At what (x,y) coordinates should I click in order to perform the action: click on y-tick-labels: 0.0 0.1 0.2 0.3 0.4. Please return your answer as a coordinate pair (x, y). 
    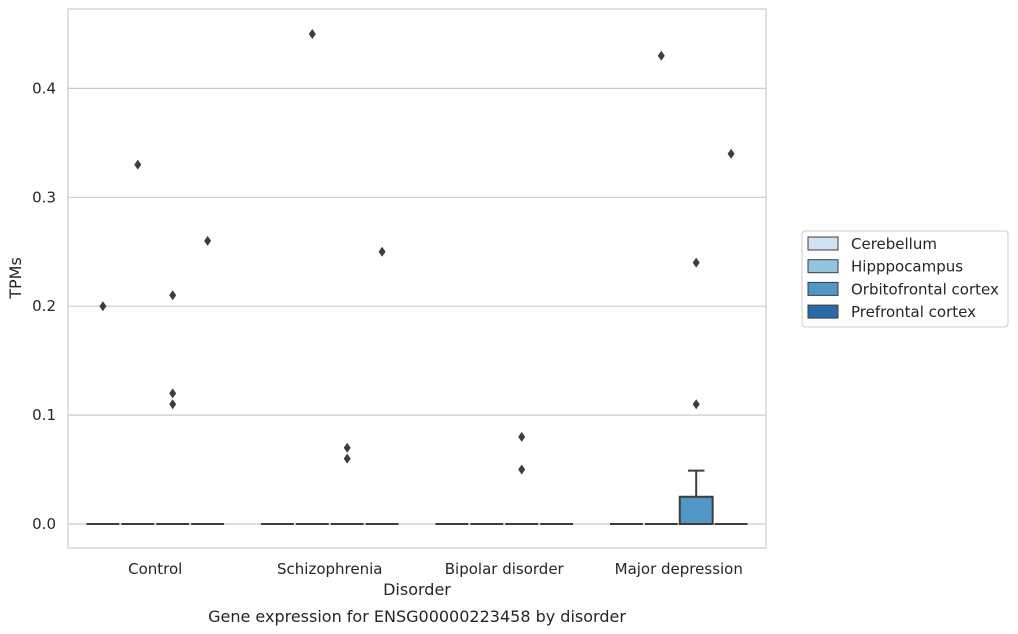
    Looking at the image, I should click on (44, 306).